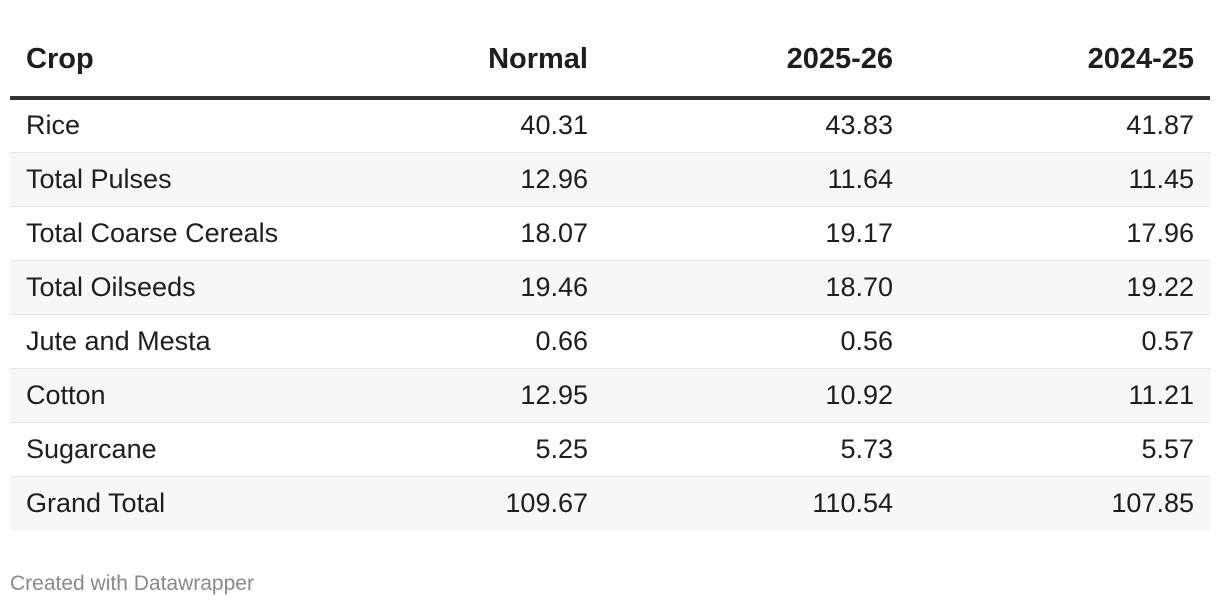 Image resolution: width=1220 pixels, height=608 pixels. I want to click on table-row: Sugarcane 5.25 5.73 5.57, so click(610, 449).